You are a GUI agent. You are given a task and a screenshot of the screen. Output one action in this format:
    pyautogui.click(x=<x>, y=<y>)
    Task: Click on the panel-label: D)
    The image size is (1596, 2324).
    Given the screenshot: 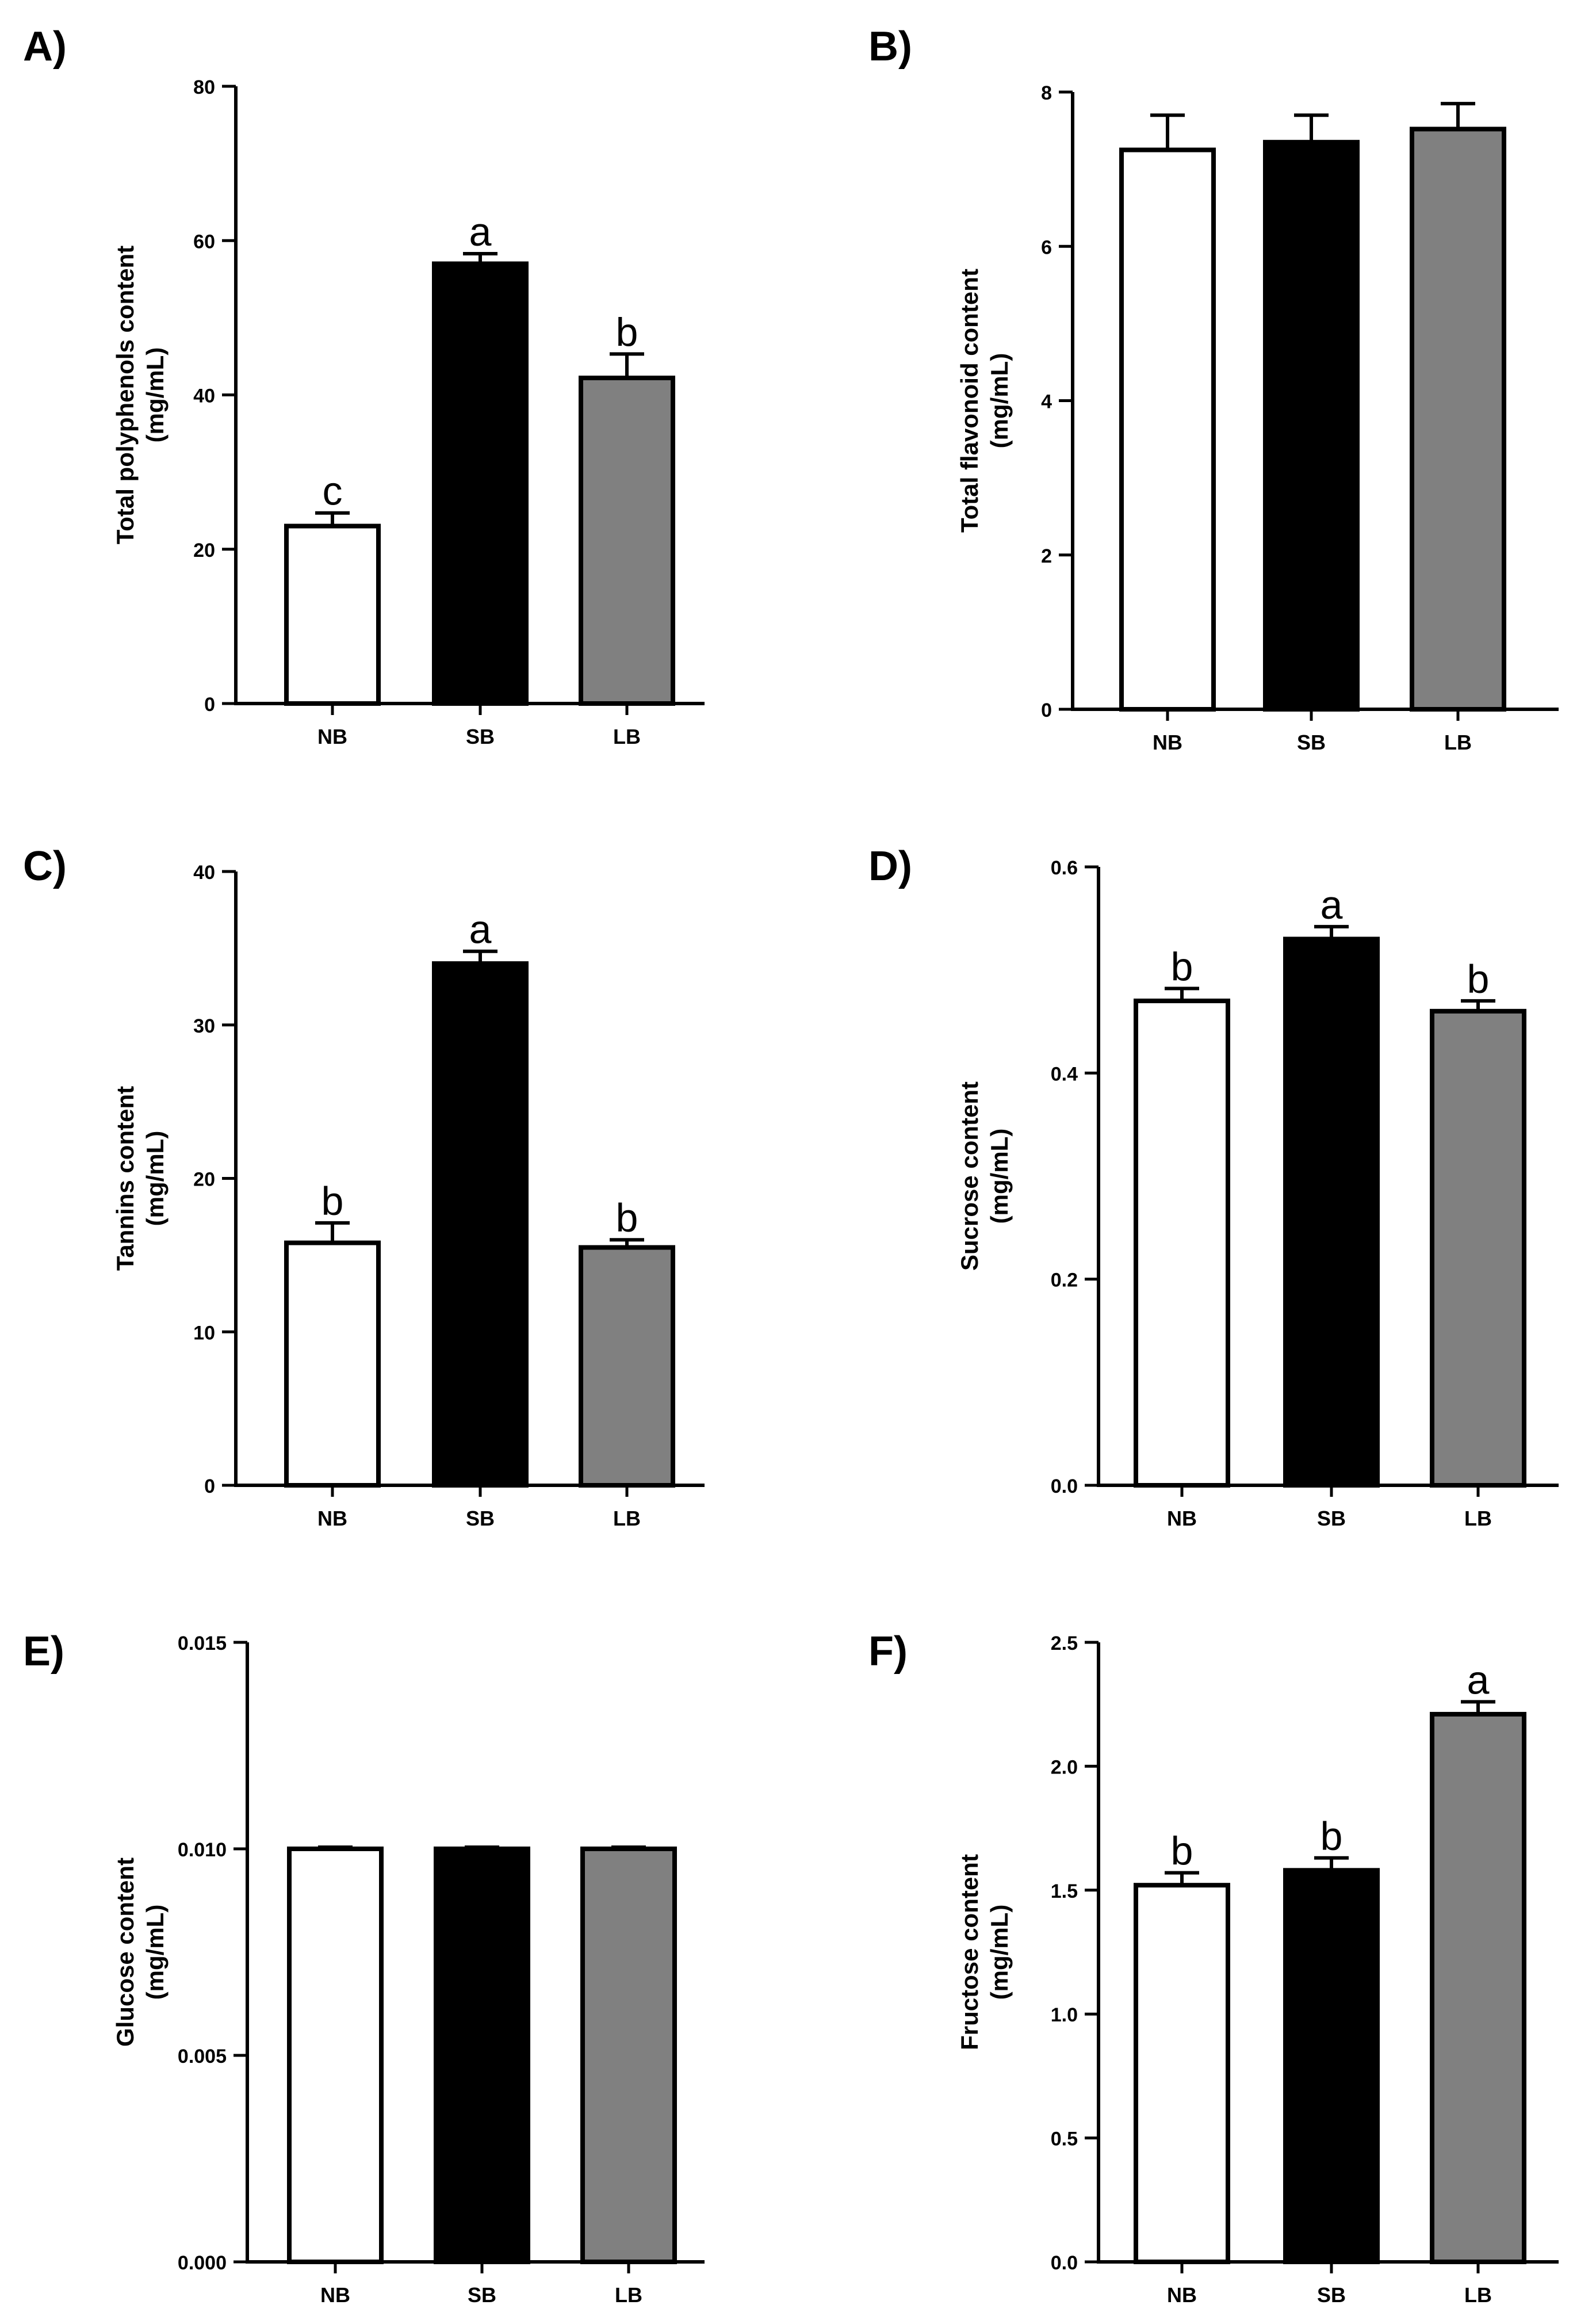 What is the action you would take?
    pyautogui.click(x=890, y=866)
    